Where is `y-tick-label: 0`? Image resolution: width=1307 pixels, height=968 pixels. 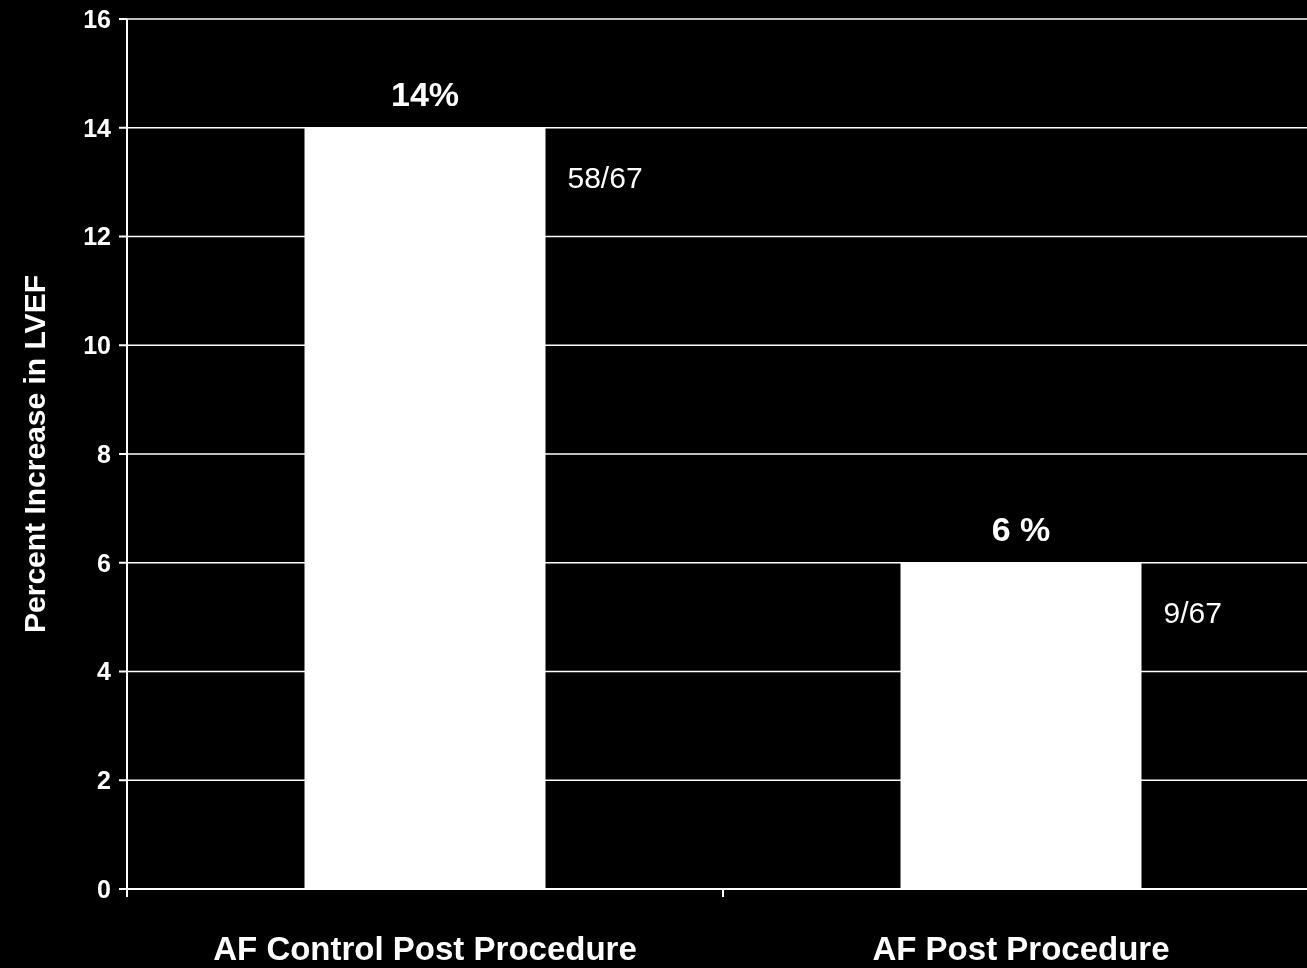 y-tick-label: 0 is located at coordinates (104, 888).